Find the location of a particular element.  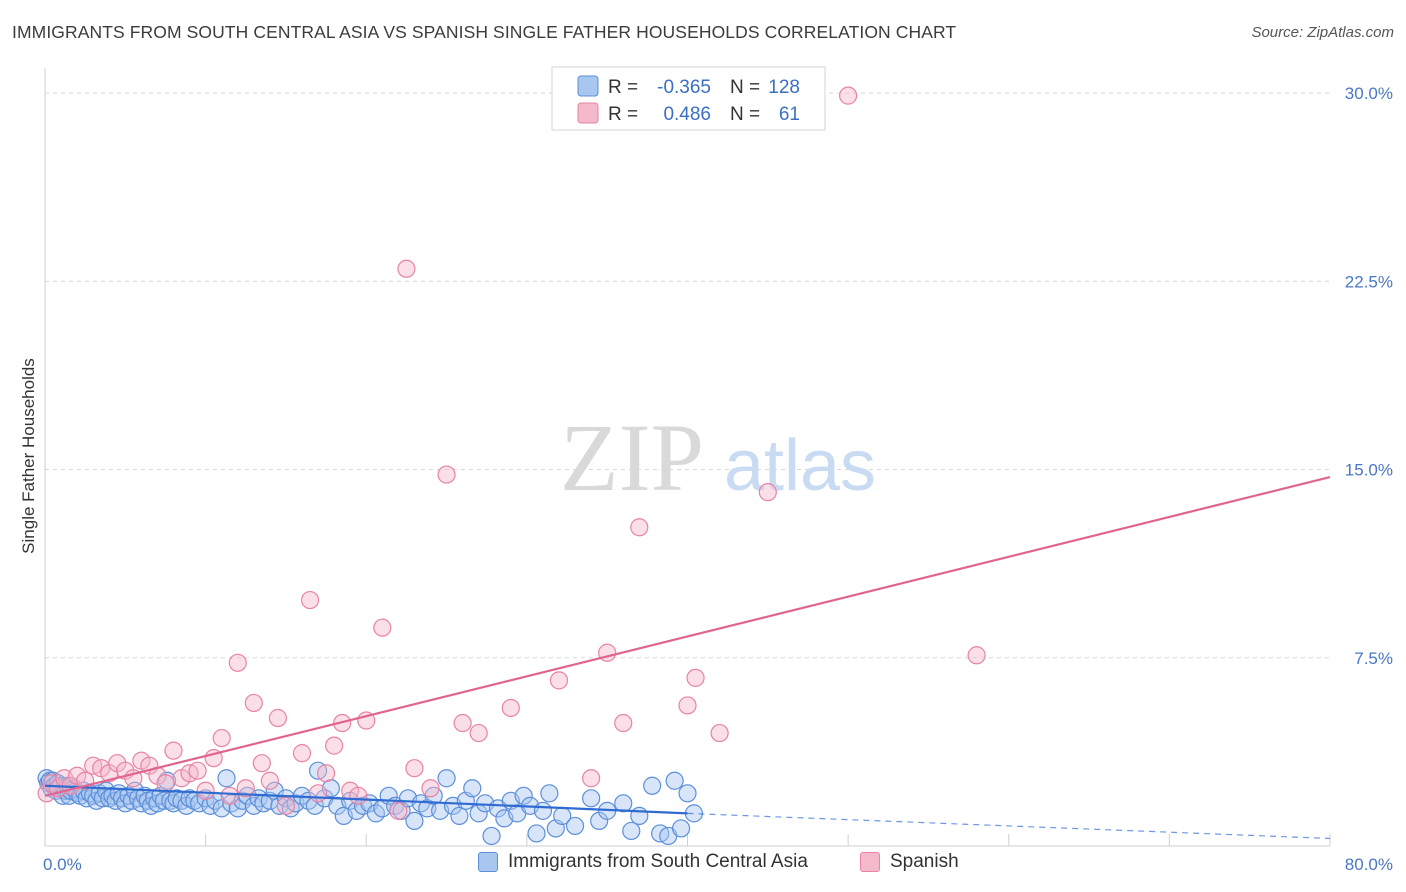

legend-swatch-spanish is located at coordinates (870, 862).